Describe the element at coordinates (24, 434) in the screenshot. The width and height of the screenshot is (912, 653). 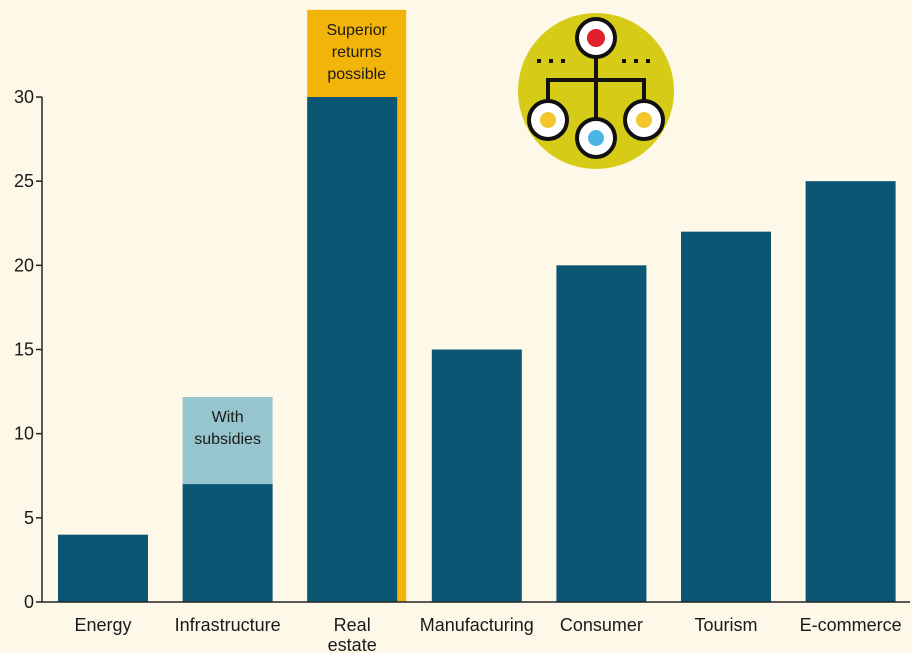
I see `y-tick-label: 10` at that location.